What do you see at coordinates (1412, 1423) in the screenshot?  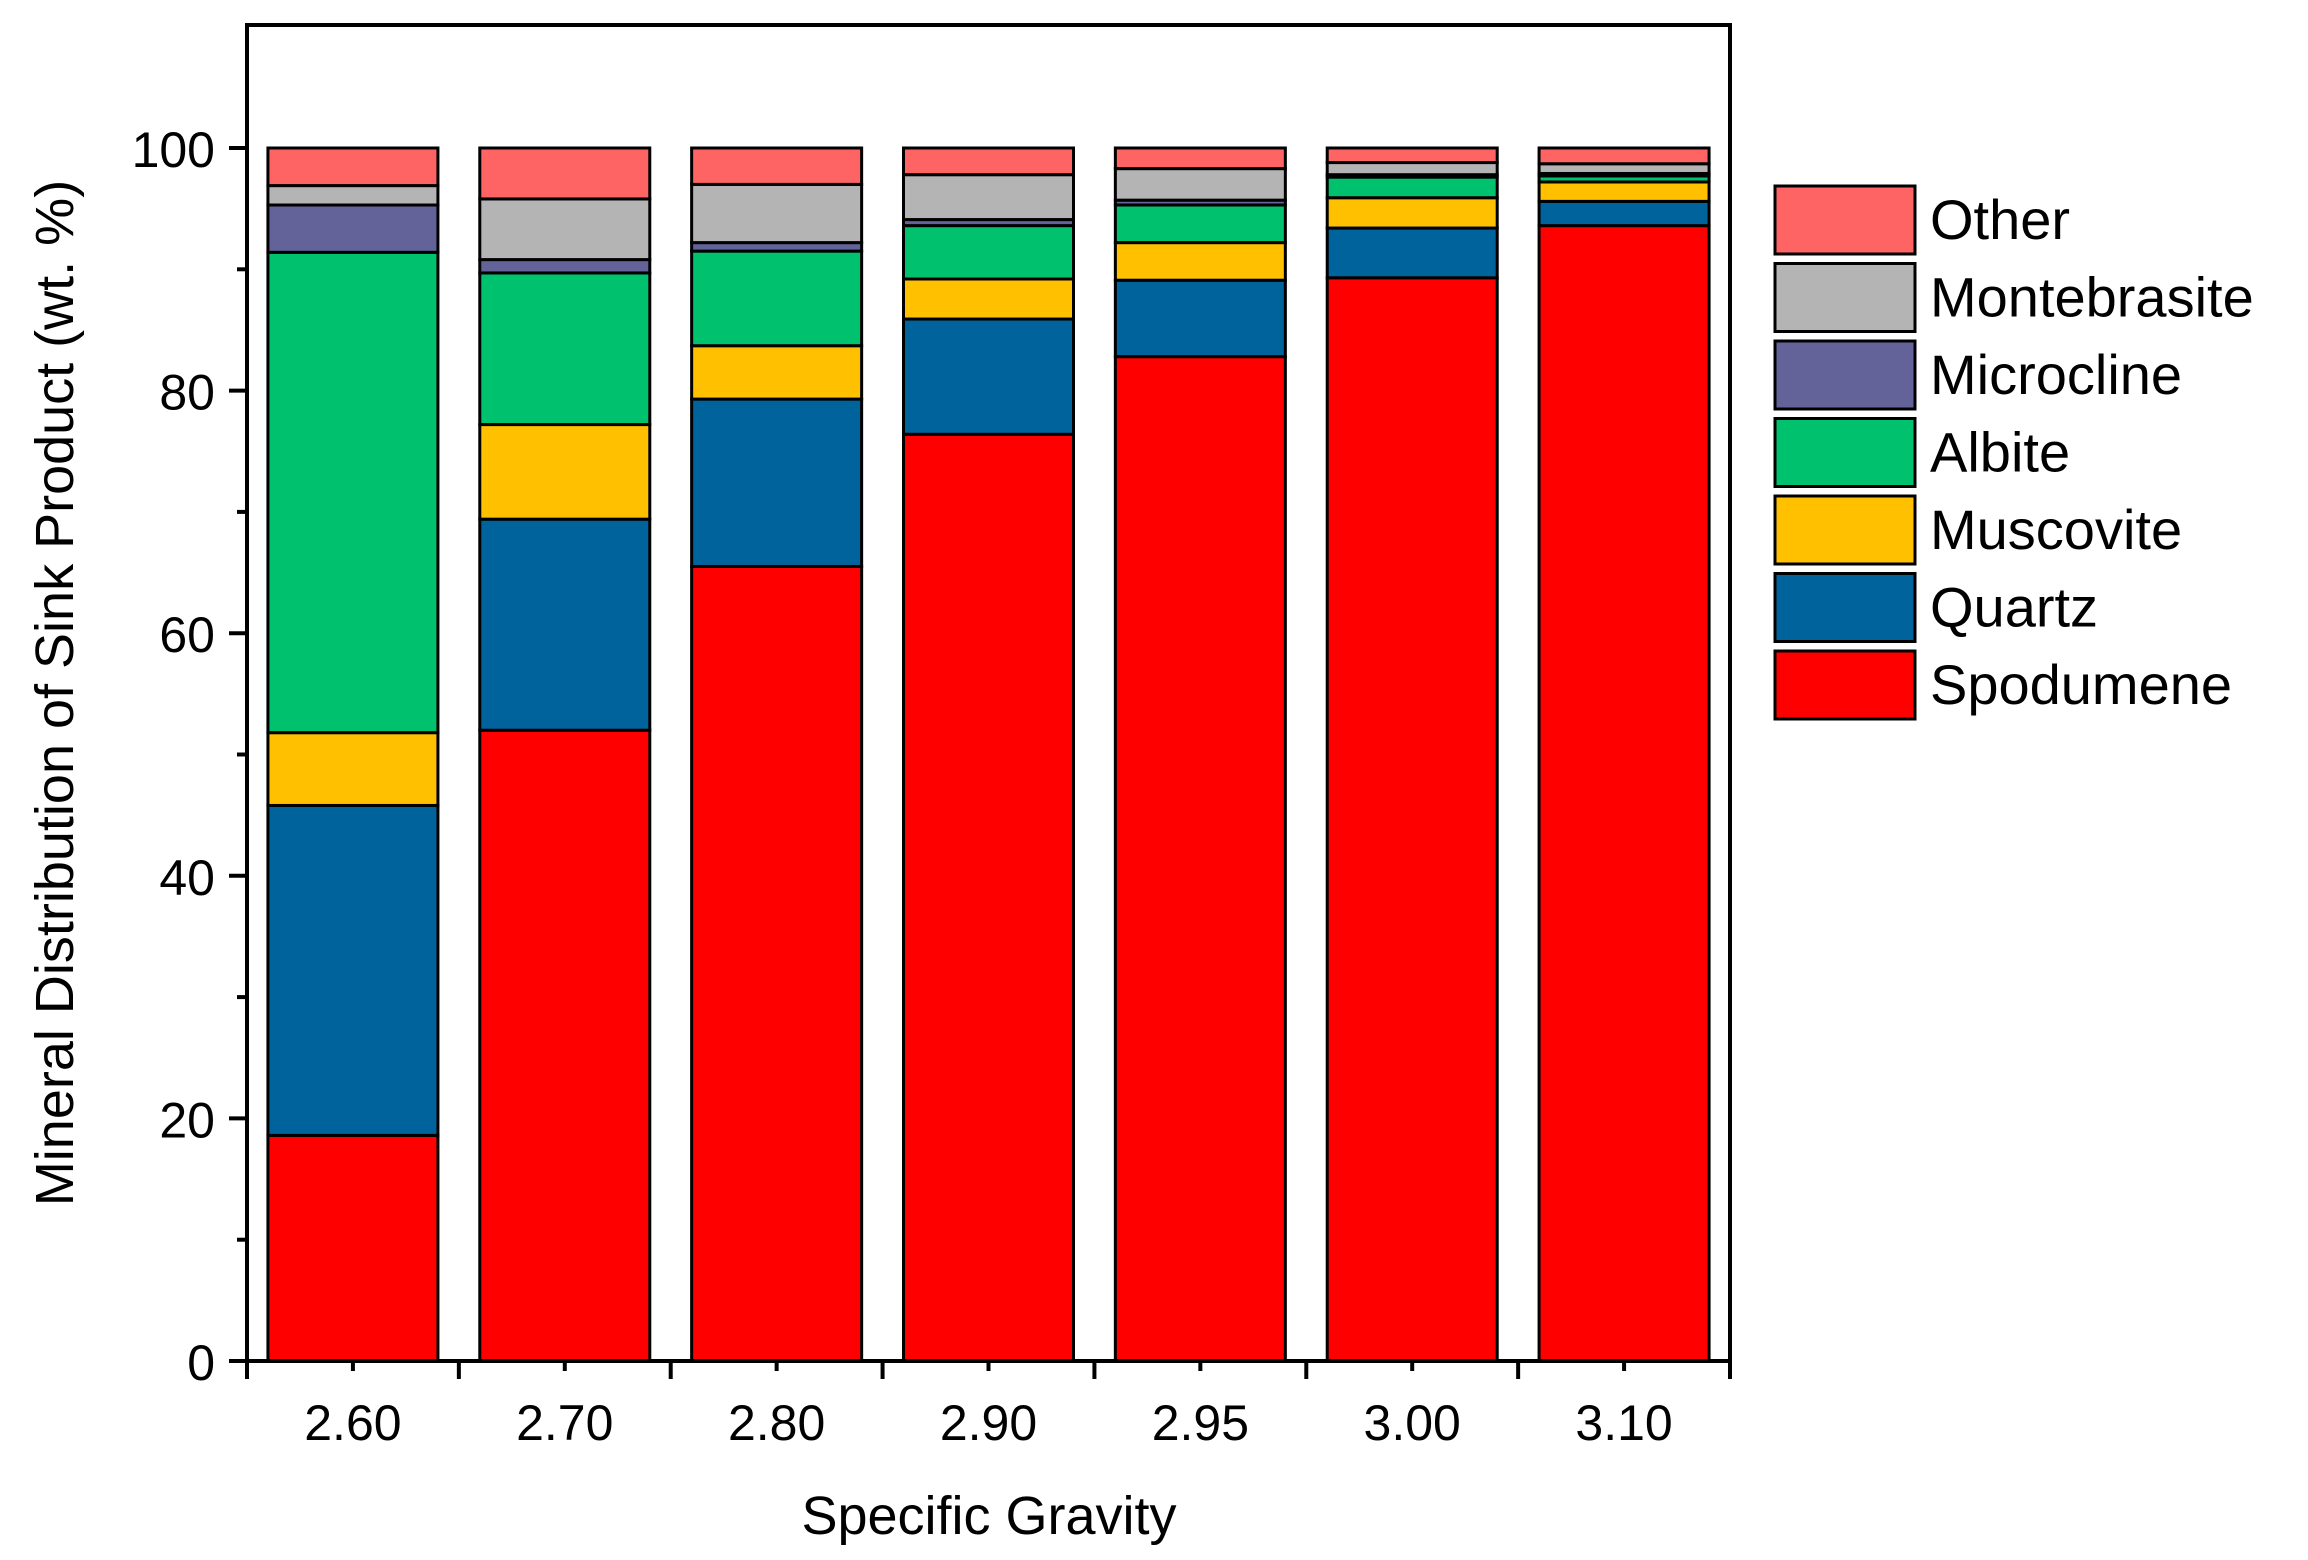 I see `x-tick-label: 3.00` at bounding box center [1412, 1423].